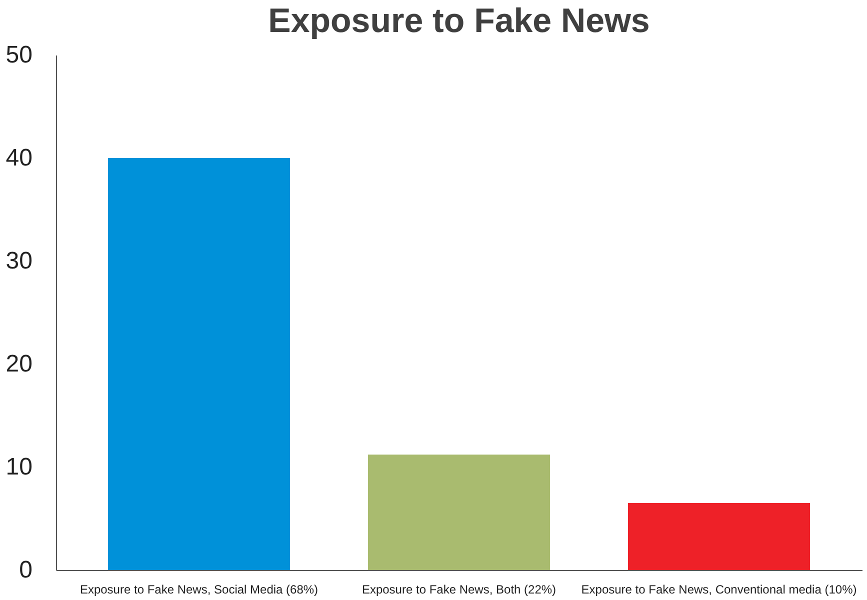 The width and height of the screenshot is (867, 600). Describe the element at coordinates (459, 589) in the screenshot. I see `x-tick-label: Exposure to Fake News, Both (22%)` at that location.